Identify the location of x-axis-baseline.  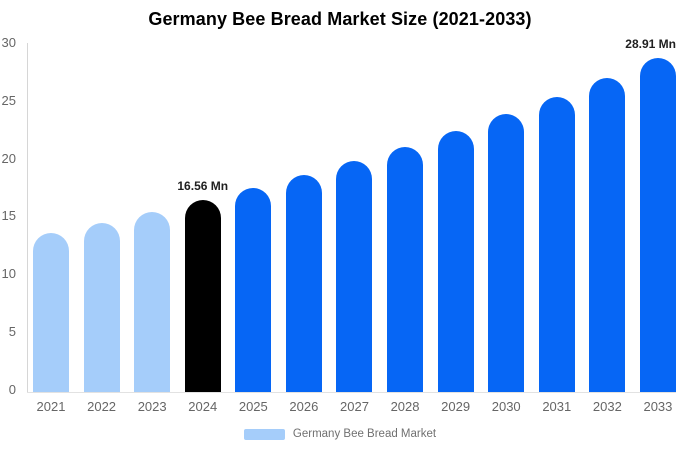
(351, 392).